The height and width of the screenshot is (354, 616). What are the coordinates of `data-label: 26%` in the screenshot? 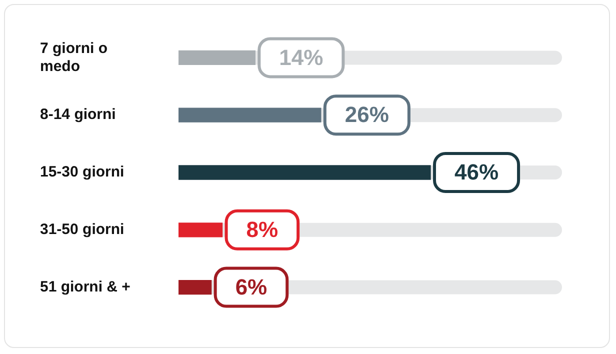 It's located at (366, 115).